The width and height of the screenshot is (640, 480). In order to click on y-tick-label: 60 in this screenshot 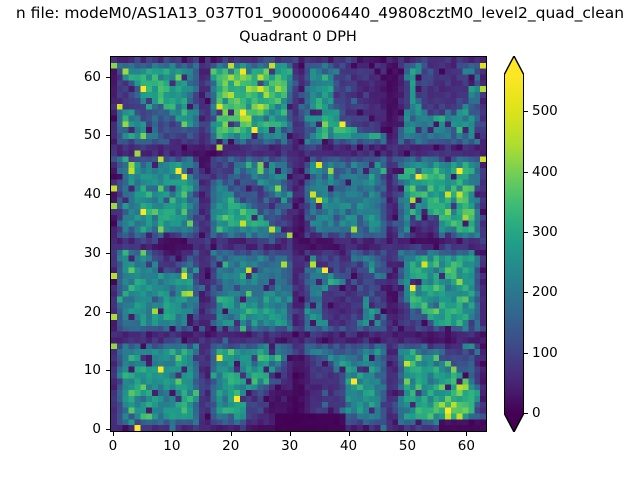, I will do `click(92, 76)`.